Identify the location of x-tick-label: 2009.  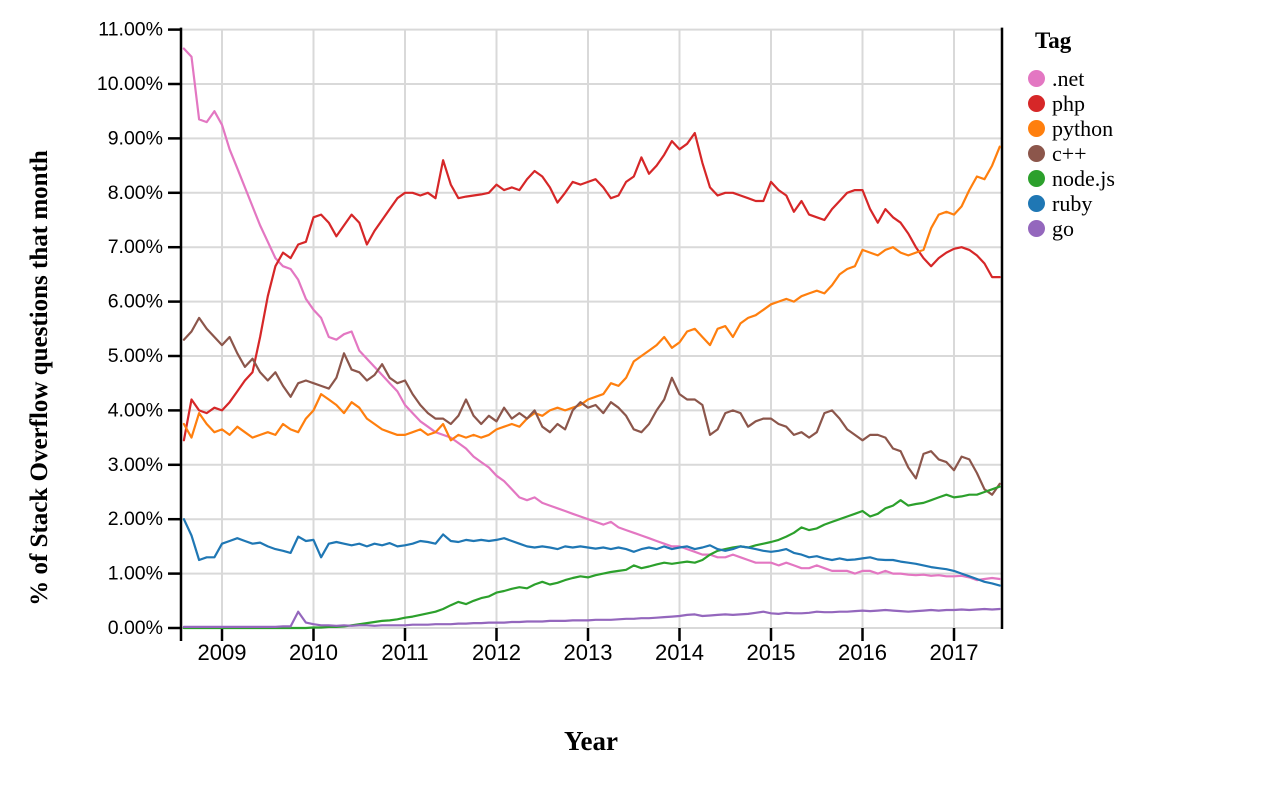
(222, 652).